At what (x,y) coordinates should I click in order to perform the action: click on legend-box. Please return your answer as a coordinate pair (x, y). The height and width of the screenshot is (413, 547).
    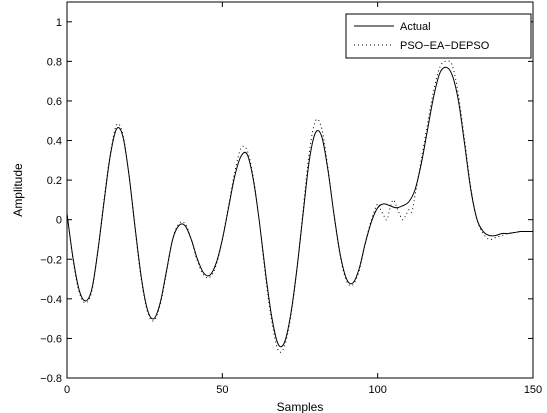
    Looking at the image, I should click on (438, 36).